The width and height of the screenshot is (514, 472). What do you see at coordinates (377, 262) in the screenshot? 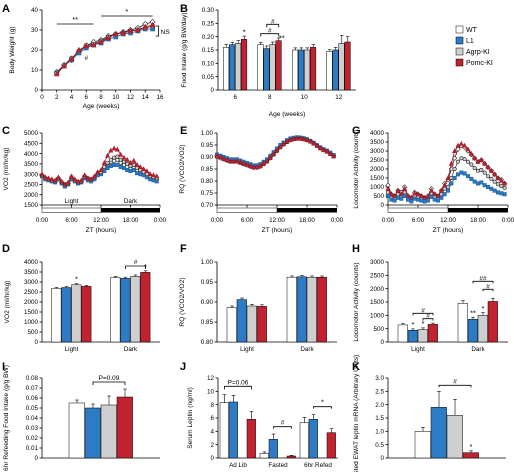
I see `y-tick-label: 3000` at bounding box center [377, 262].